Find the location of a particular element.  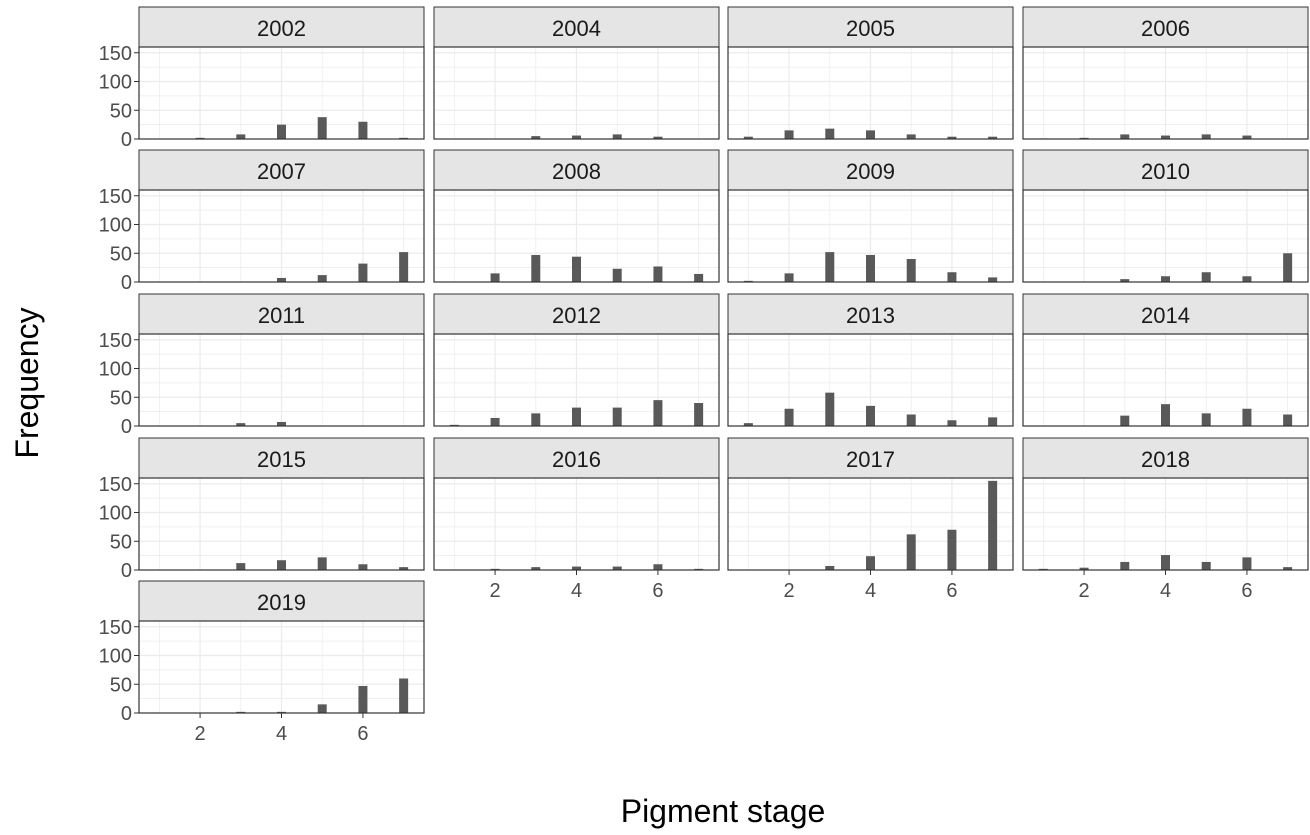

facet-strip-label: 2008 is located at coordinates (576, 171).